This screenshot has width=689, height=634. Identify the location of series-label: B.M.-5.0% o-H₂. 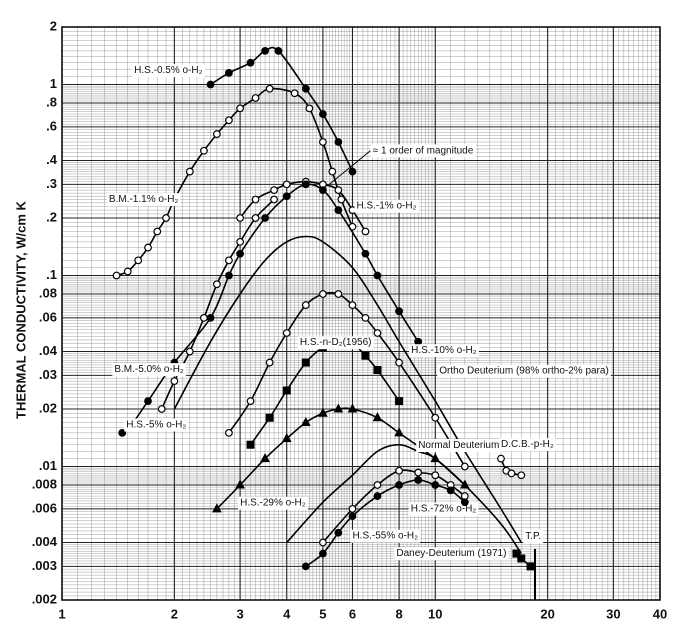
(149, 369).